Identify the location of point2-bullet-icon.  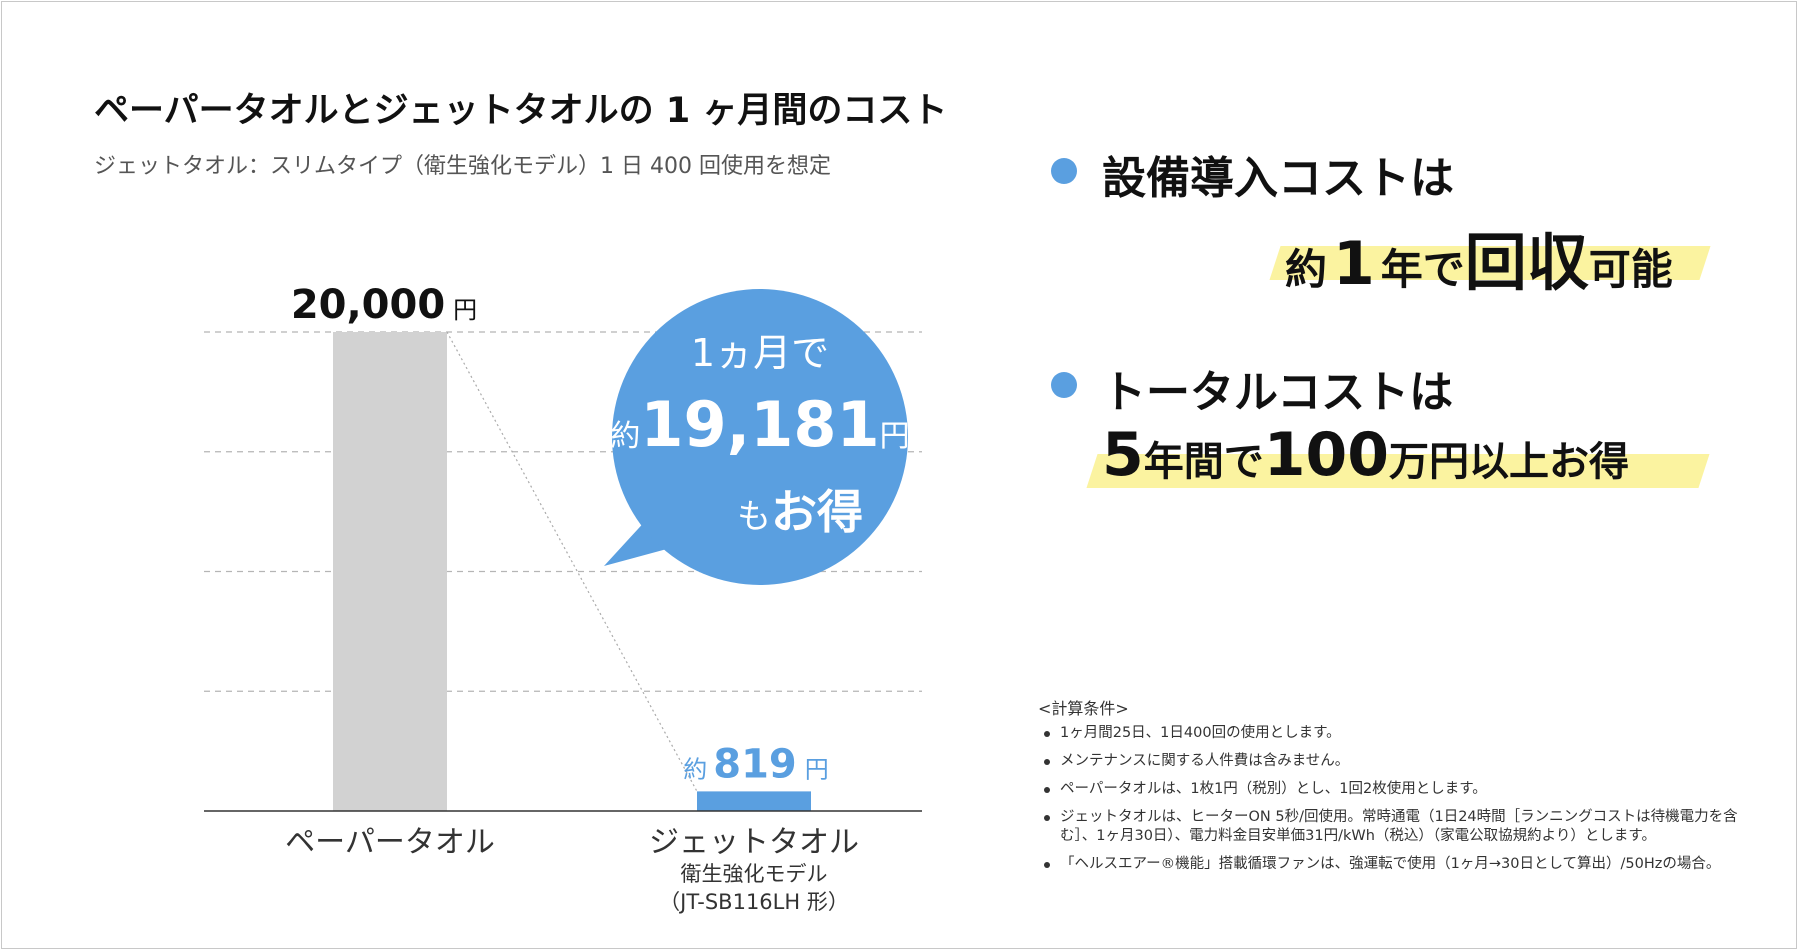
(1064, 385).